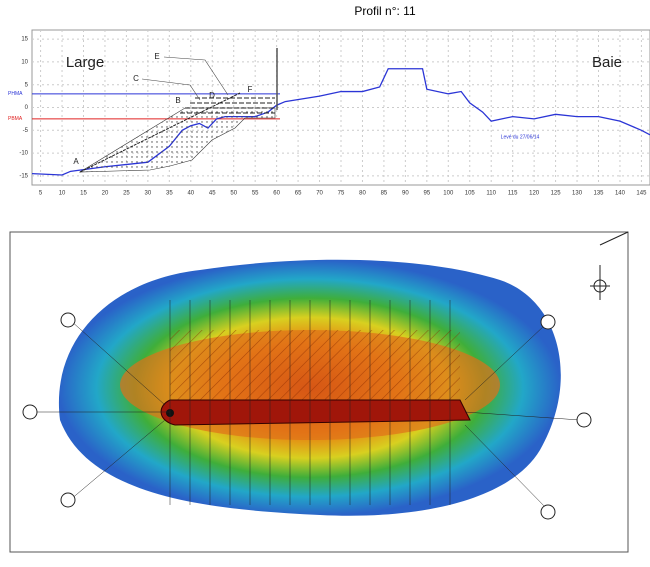  Describe the element at coordinates (250, 89) in the screenshot. I see `annotation: F` at that location.